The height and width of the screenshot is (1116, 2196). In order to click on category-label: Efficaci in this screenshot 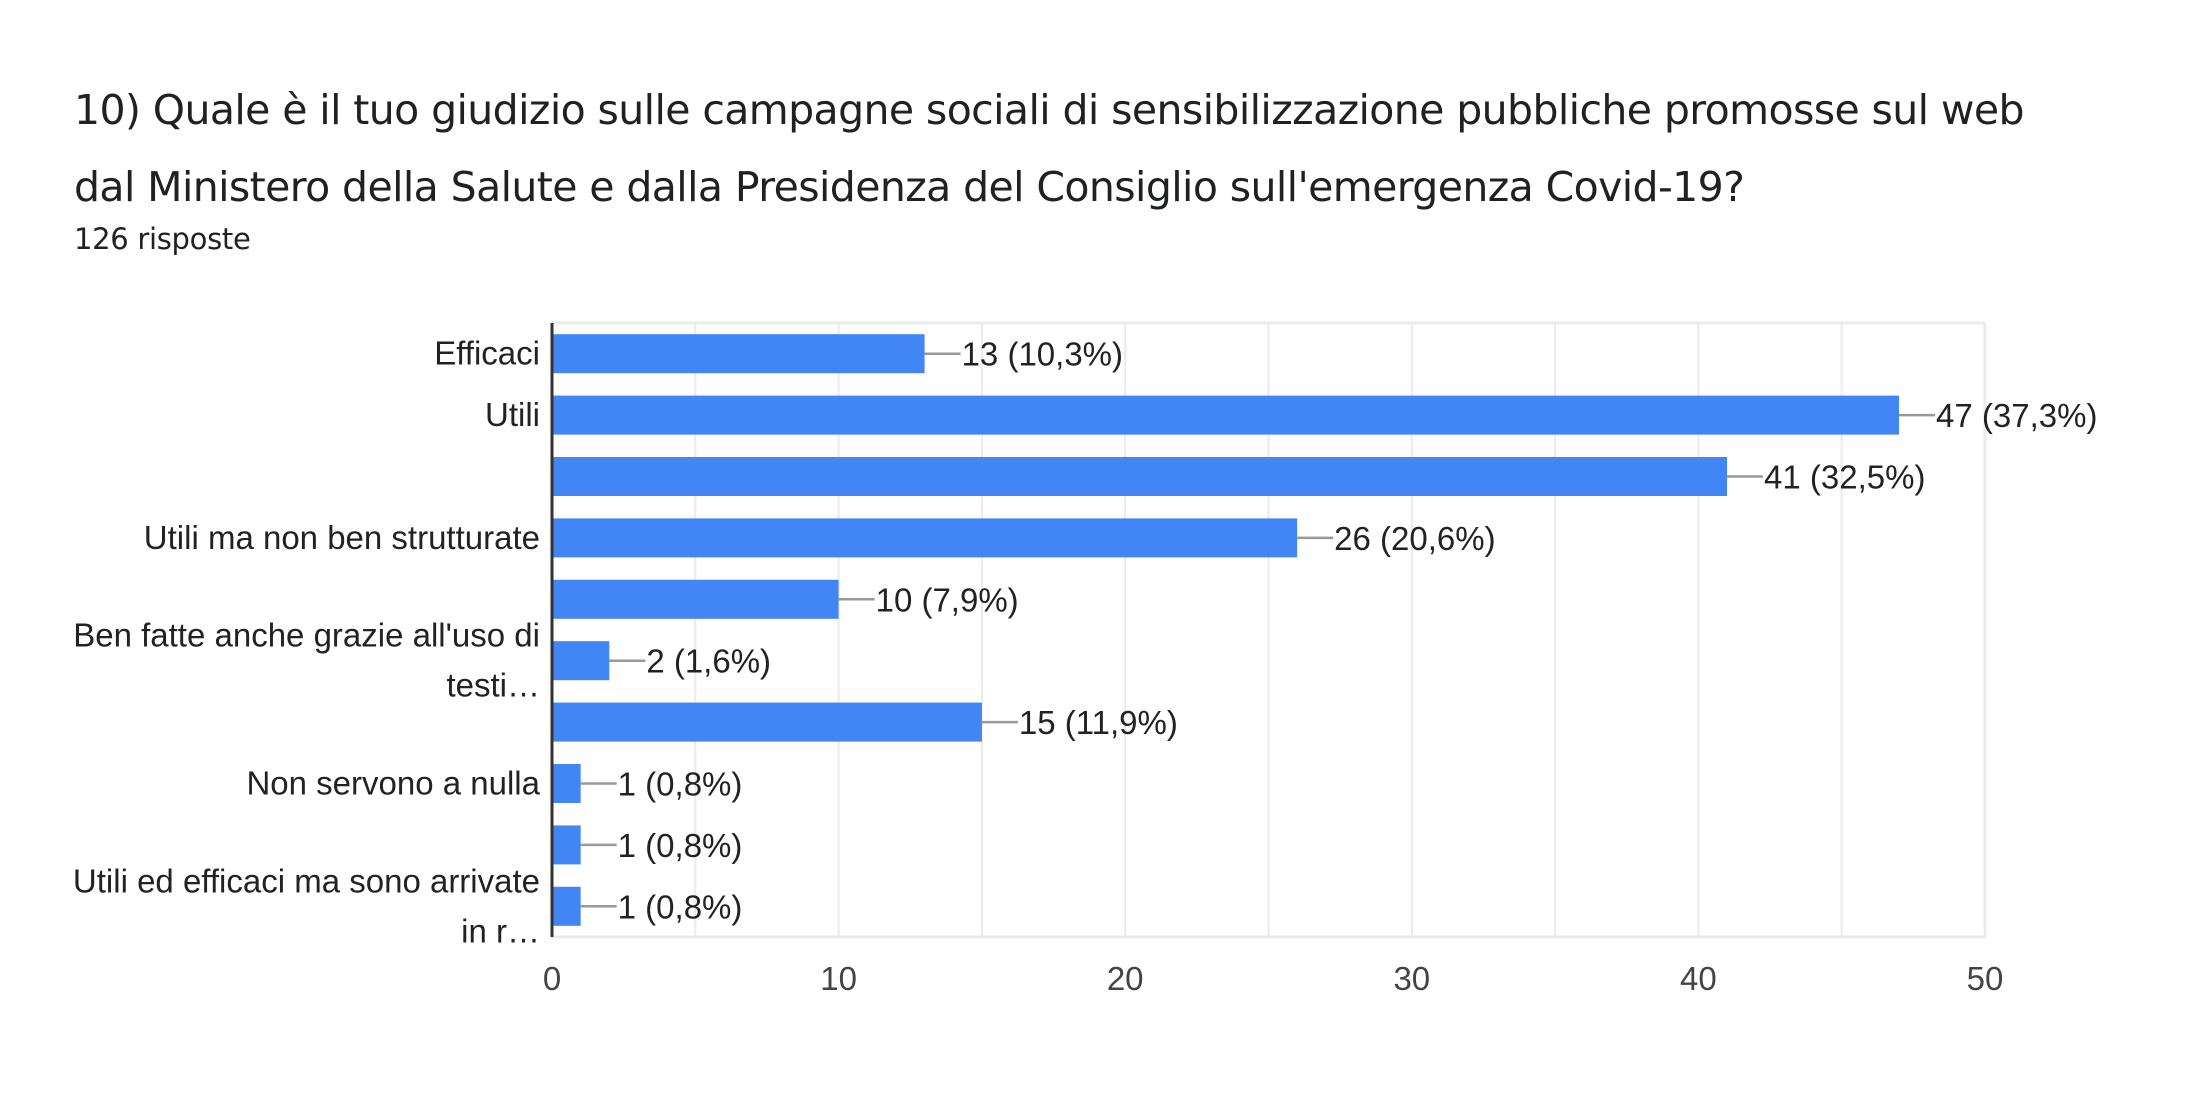, I will do `click(487, 353)`.